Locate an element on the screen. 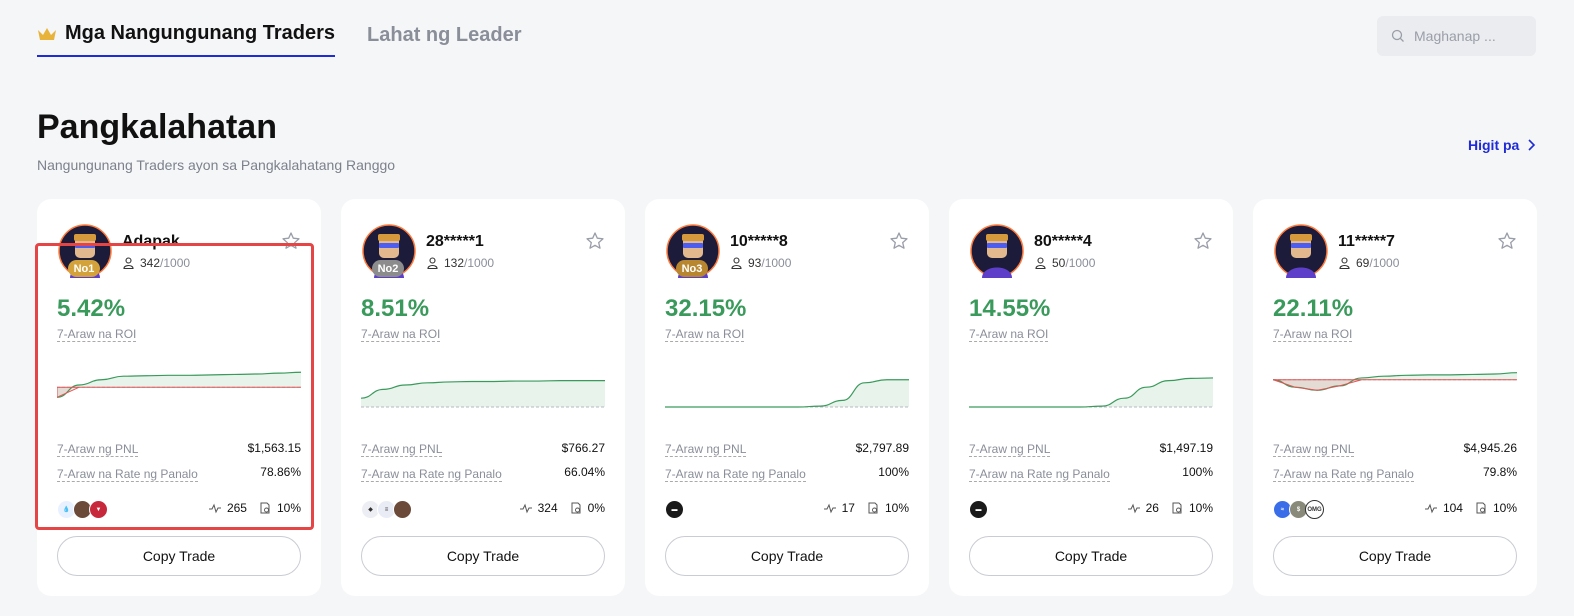 This screenshot has height=616, width=1574. tab-all-leaders: Lahat ng Leader is located at coordinates (444, 40).